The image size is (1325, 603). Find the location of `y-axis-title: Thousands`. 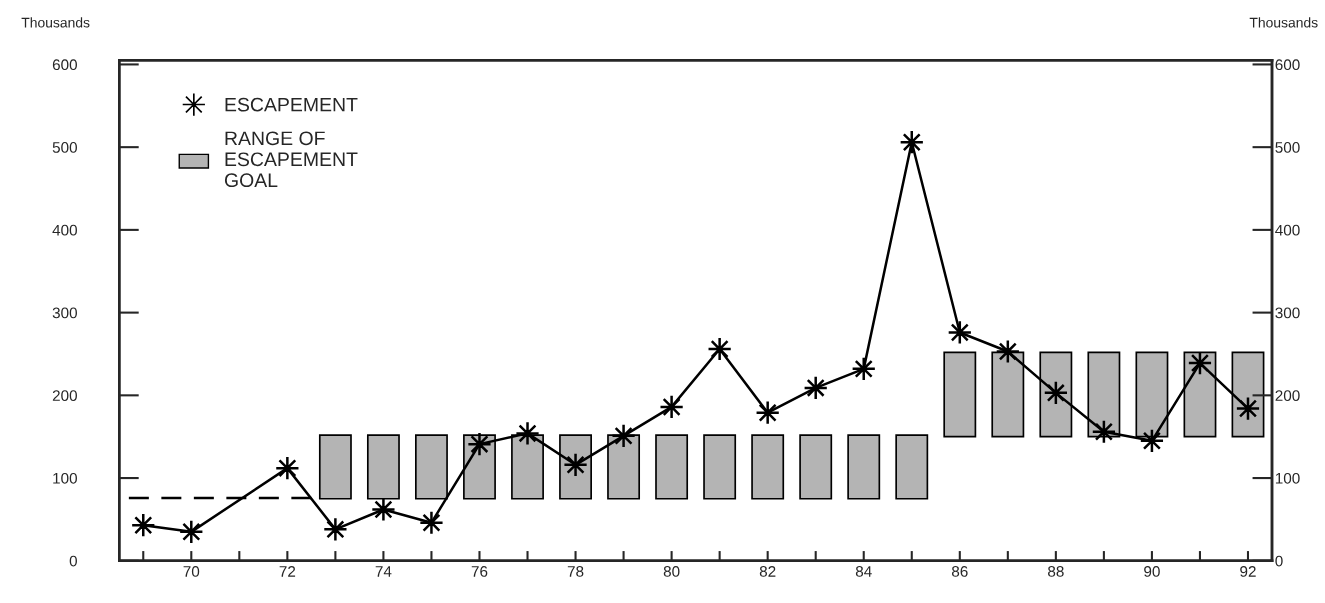

y-axis-title: Thousands is located at coordinates (55, 22).